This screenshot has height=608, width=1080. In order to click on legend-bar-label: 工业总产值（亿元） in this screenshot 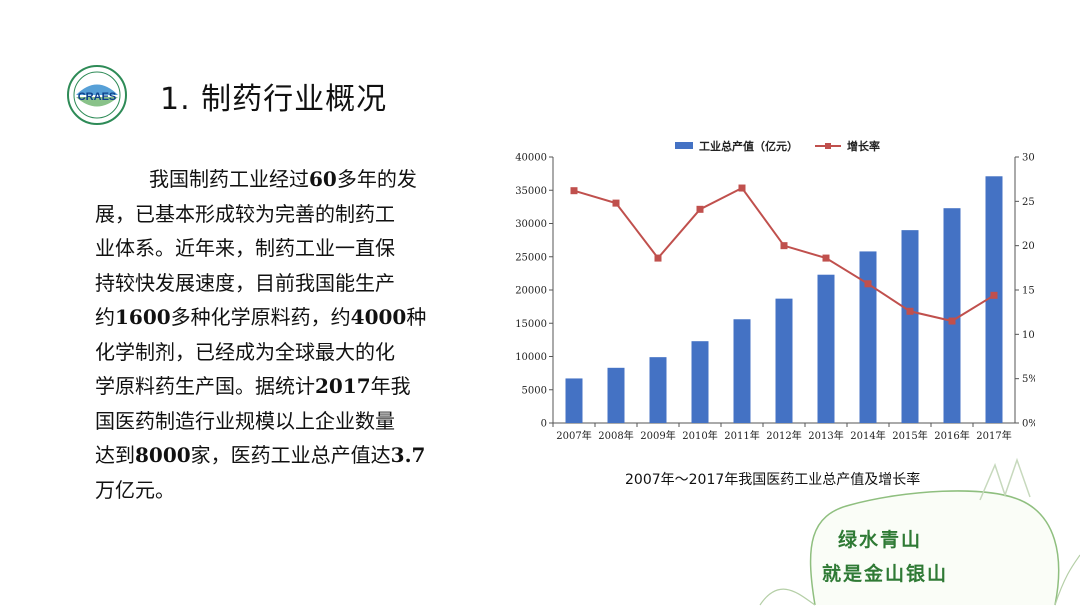, I will do `click(748, 146)`.